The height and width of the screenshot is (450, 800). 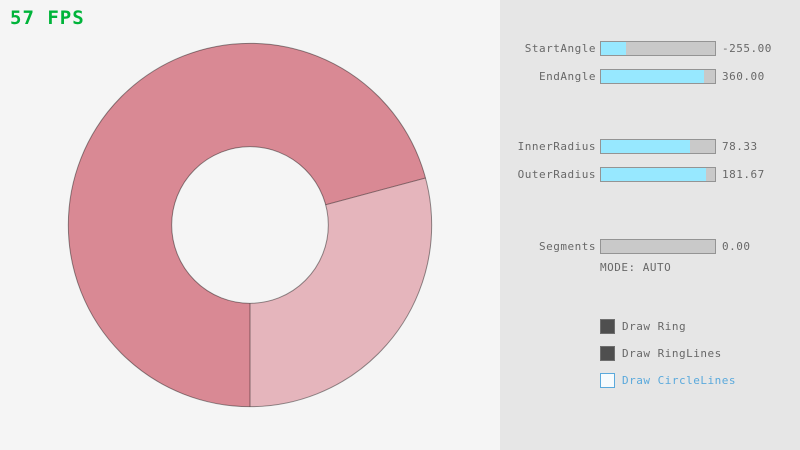 I want to click on outerradius-slider, so click(x=658, y=174).